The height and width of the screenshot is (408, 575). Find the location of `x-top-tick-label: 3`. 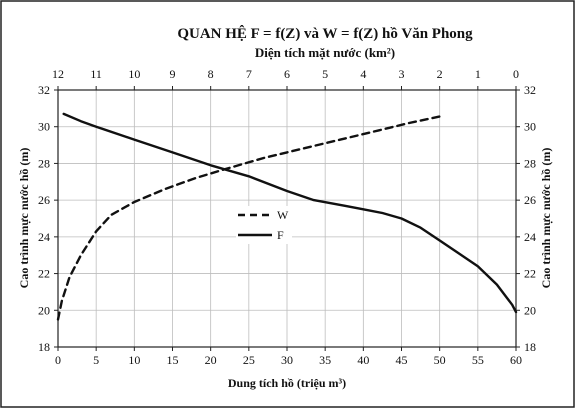

x-top-tick-label: 3 is located at coordinates (402, 74).